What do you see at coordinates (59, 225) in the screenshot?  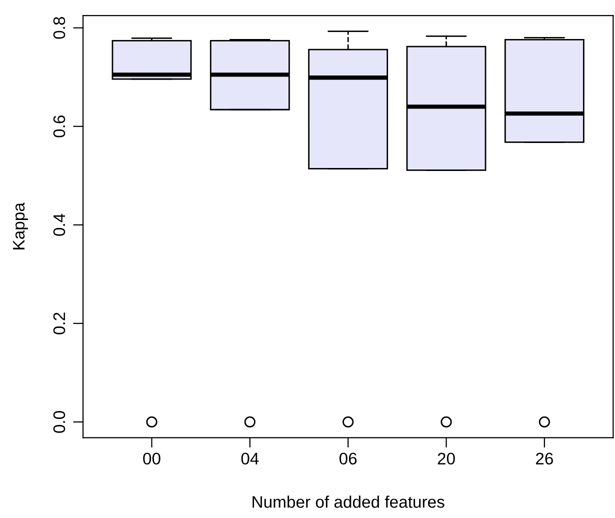 I see `y-tick-label: 0.4` at bounding box center [59, 225].